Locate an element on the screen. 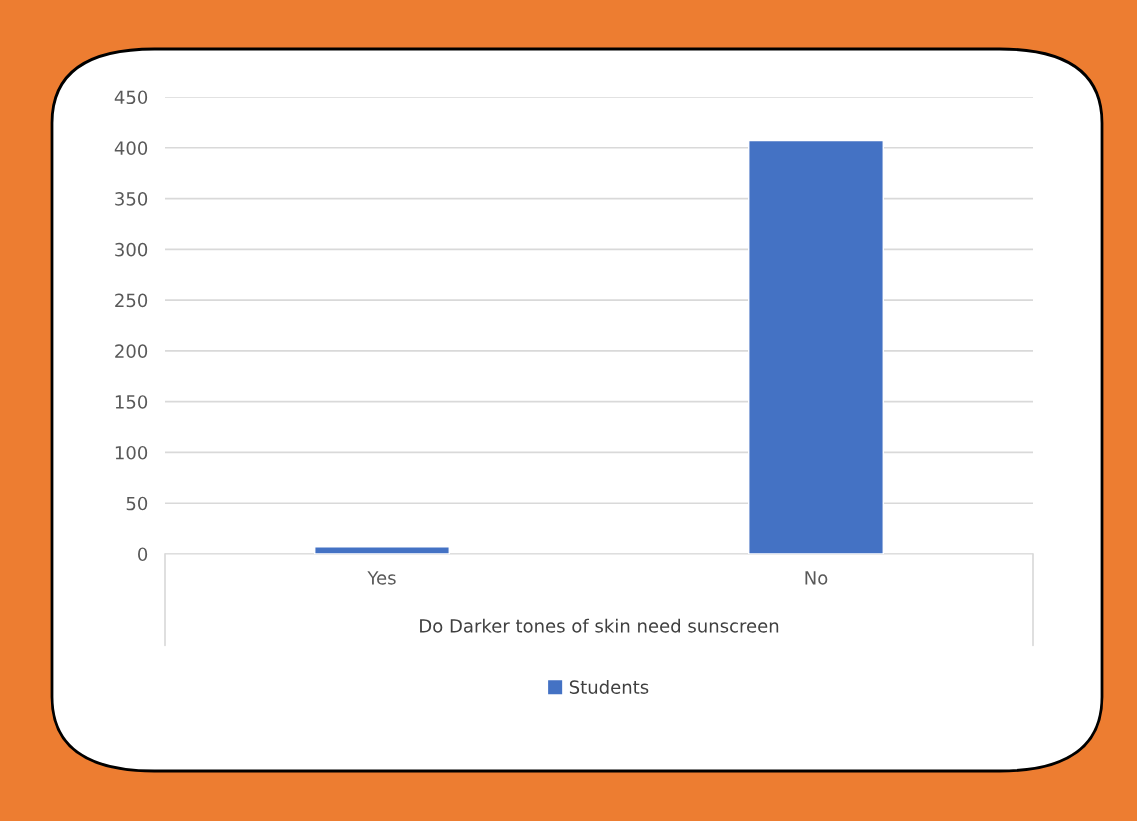 The height and width of the screenshot is (821, 1137). legend-label: Students is located at coordinates (609, 686).